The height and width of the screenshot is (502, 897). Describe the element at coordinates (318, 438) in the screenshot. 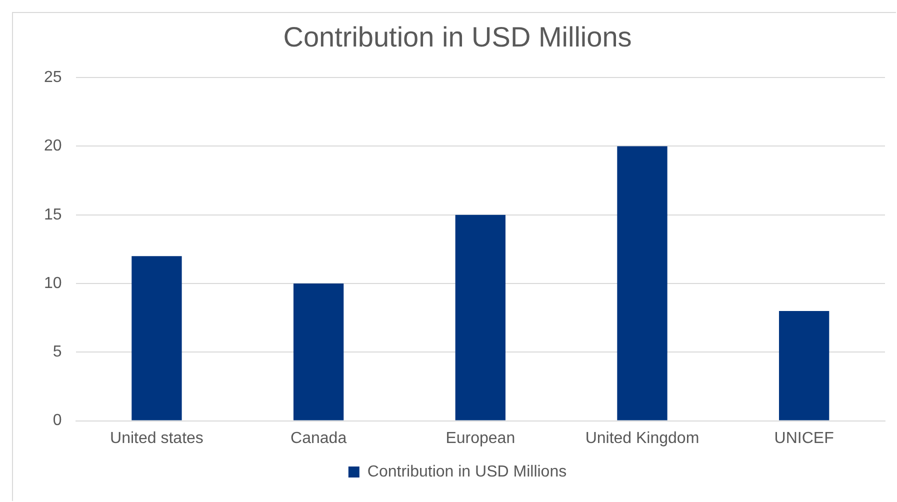

I see `x-tick-label: Canada` at that location.